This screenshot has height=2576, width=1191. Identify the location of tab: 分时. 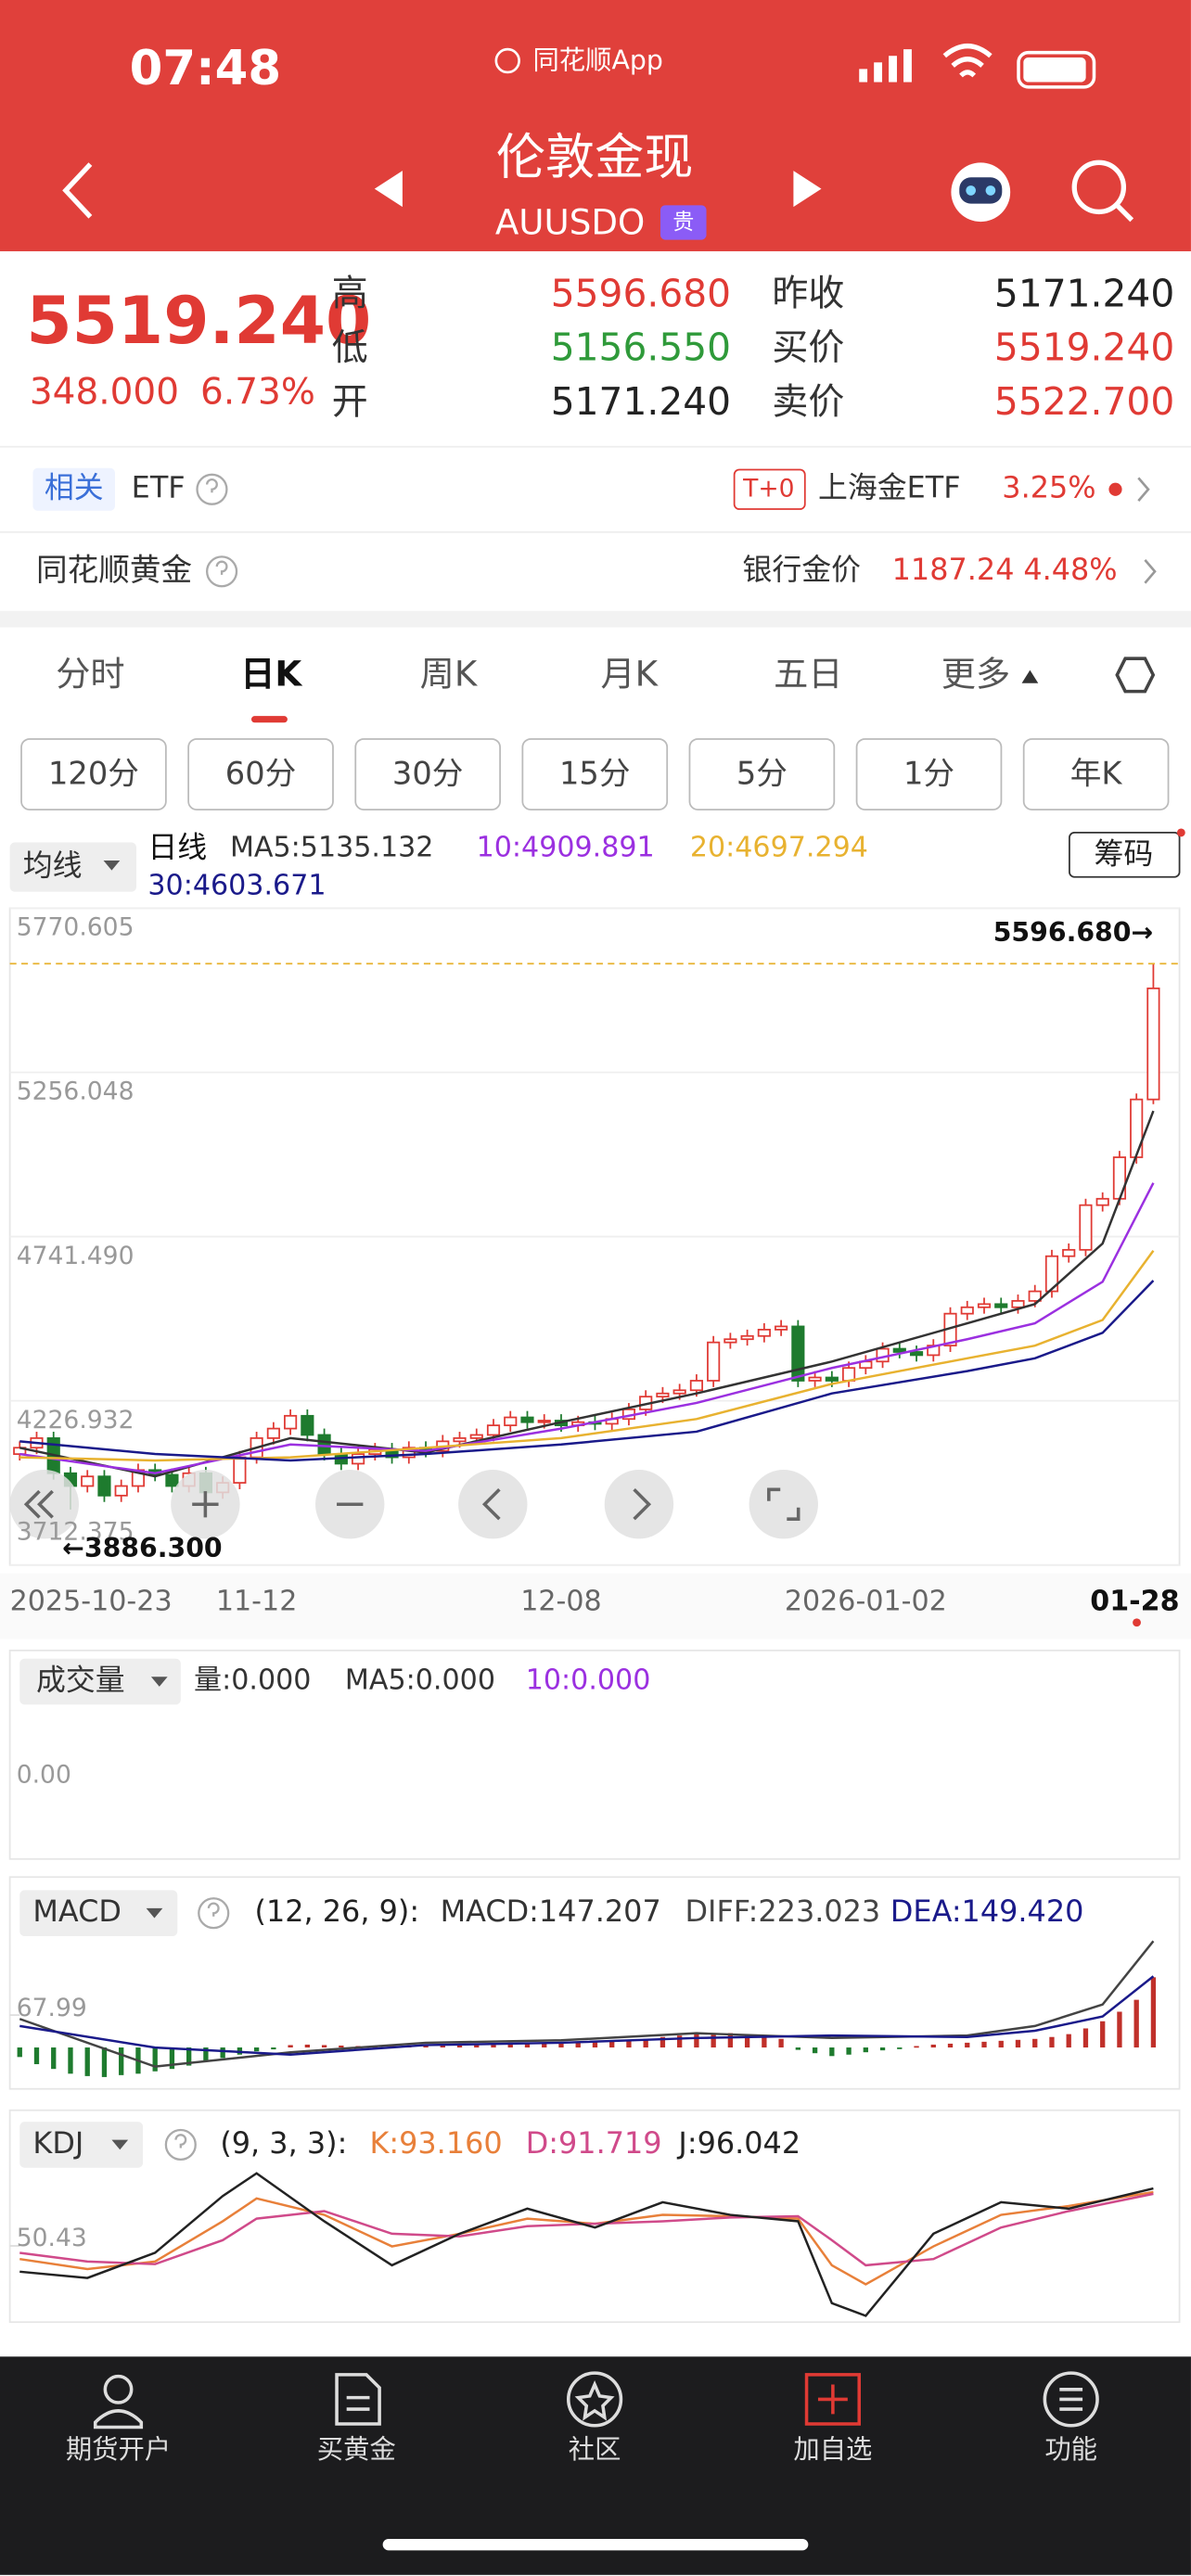
(90, 675).